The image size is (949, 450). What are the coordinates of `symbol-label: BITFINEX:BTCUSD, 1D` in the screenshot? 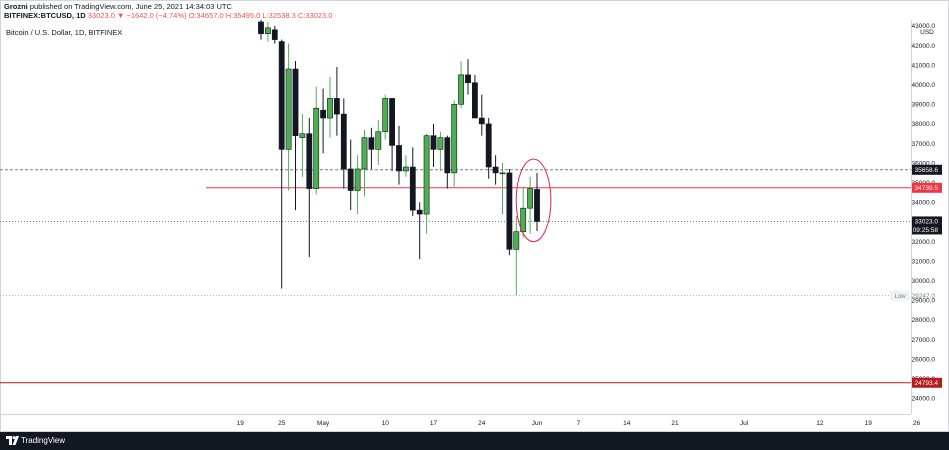 It's located at (45, 15).